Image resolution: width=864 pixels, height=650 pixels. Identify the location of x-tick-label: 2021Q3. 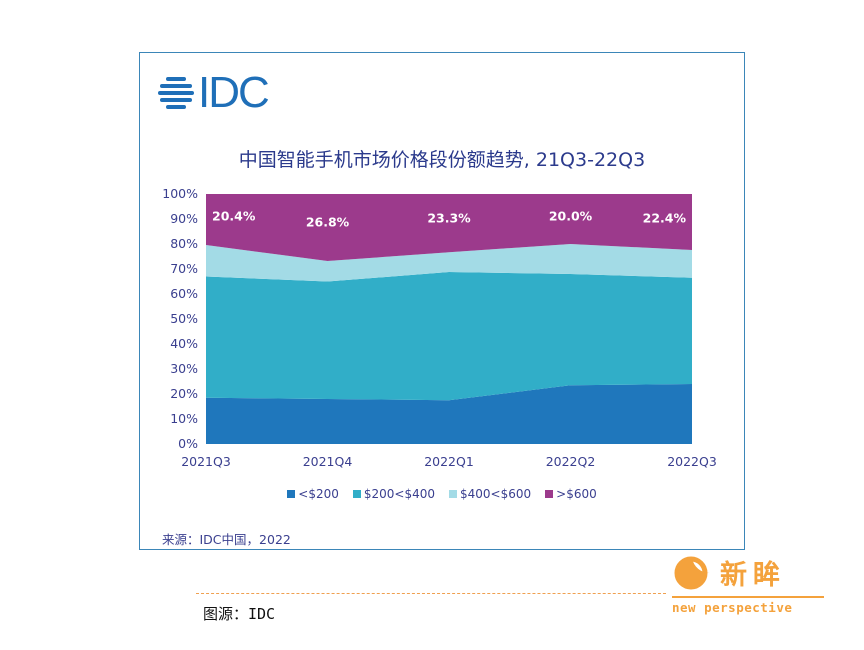
(206, 461).